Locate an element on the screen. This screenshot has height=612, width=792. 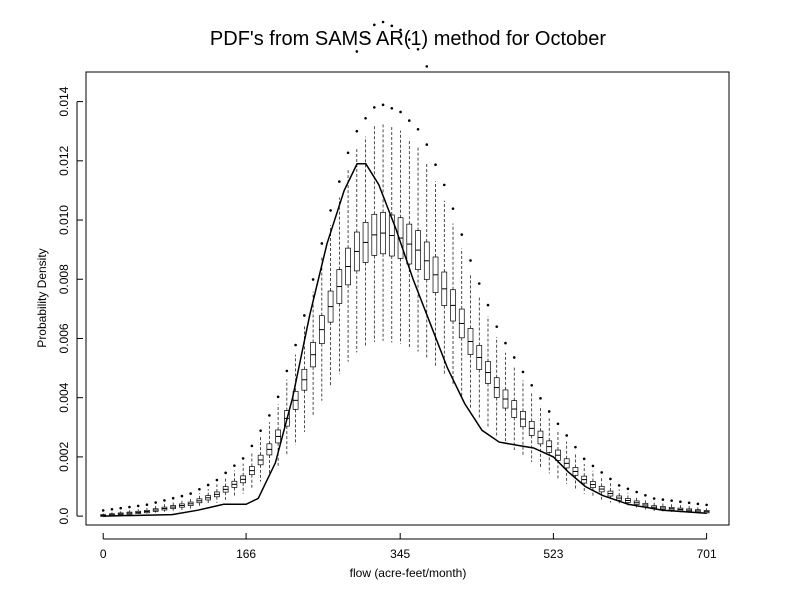
y-tick-label: 0.006 is located at coordinates (64, 338).